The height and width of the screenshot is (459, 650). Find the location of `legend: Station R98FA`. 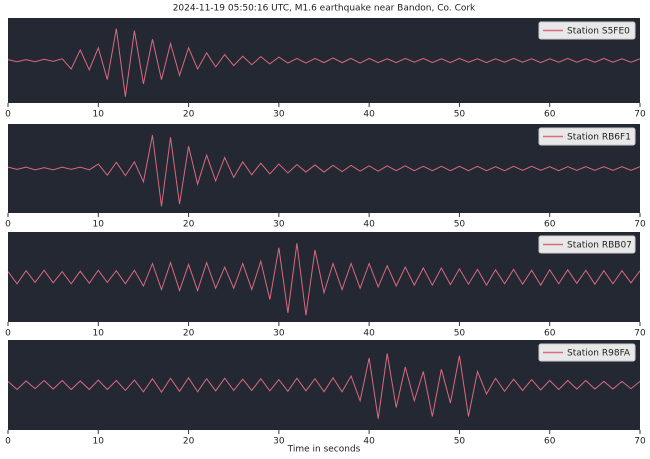

legend: Station R98FA is located at coordinates (587, 352).